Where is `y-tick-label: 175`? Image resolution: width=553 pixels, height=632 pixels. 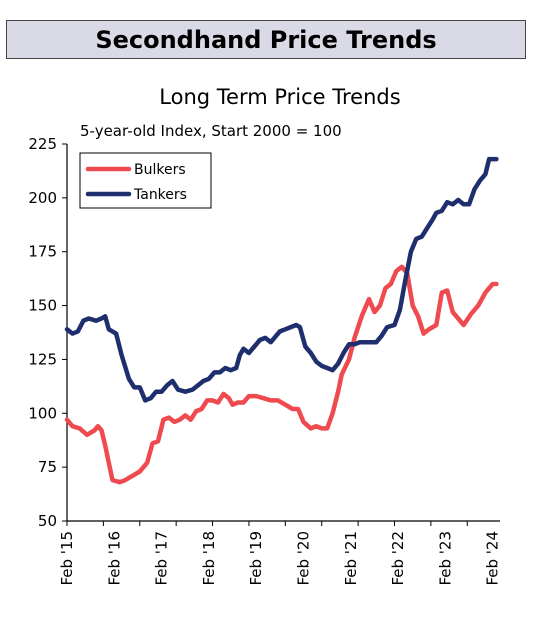
y-tick-label: 175 is located at coordinates (42, 252).